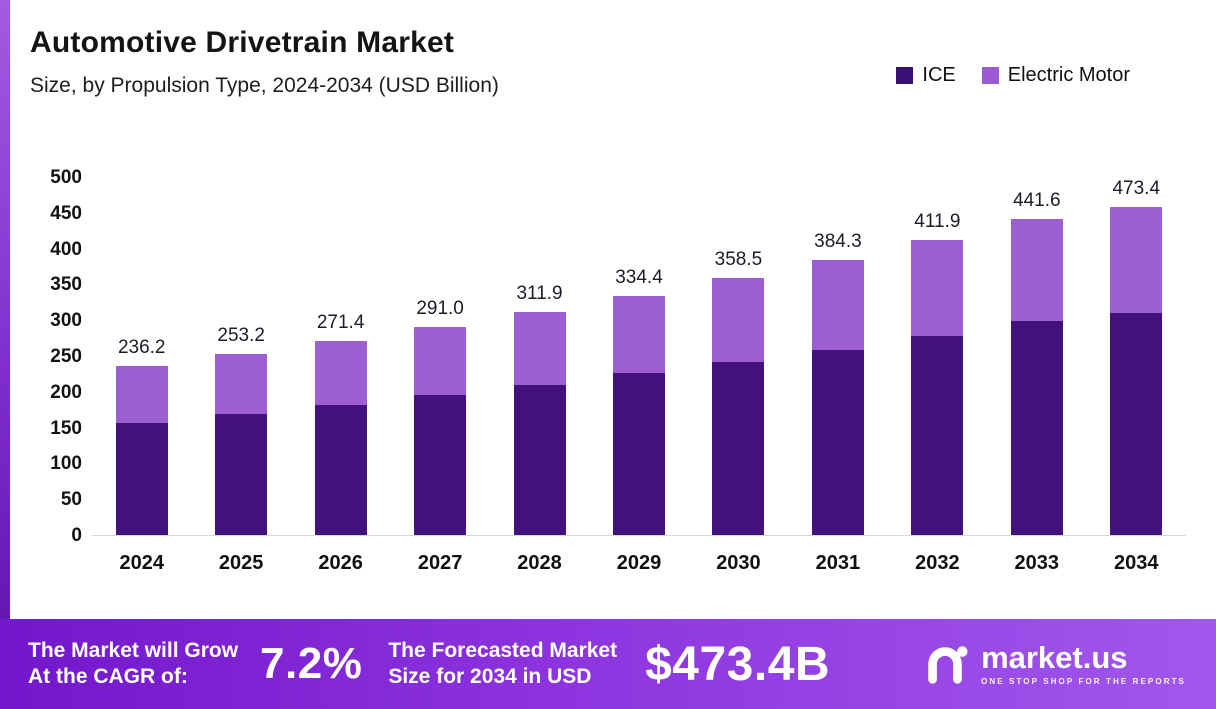 The height and width of the screenshot is (709, 1216). Describe the element at coordinates (76, 535) in the screenshot. I see `y-tick-label: 0` at that location.